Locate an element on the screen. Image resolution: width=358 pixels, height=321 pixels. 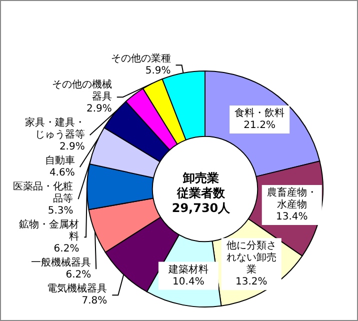
data-label: 21.2% is located at coordinates (260, 126).